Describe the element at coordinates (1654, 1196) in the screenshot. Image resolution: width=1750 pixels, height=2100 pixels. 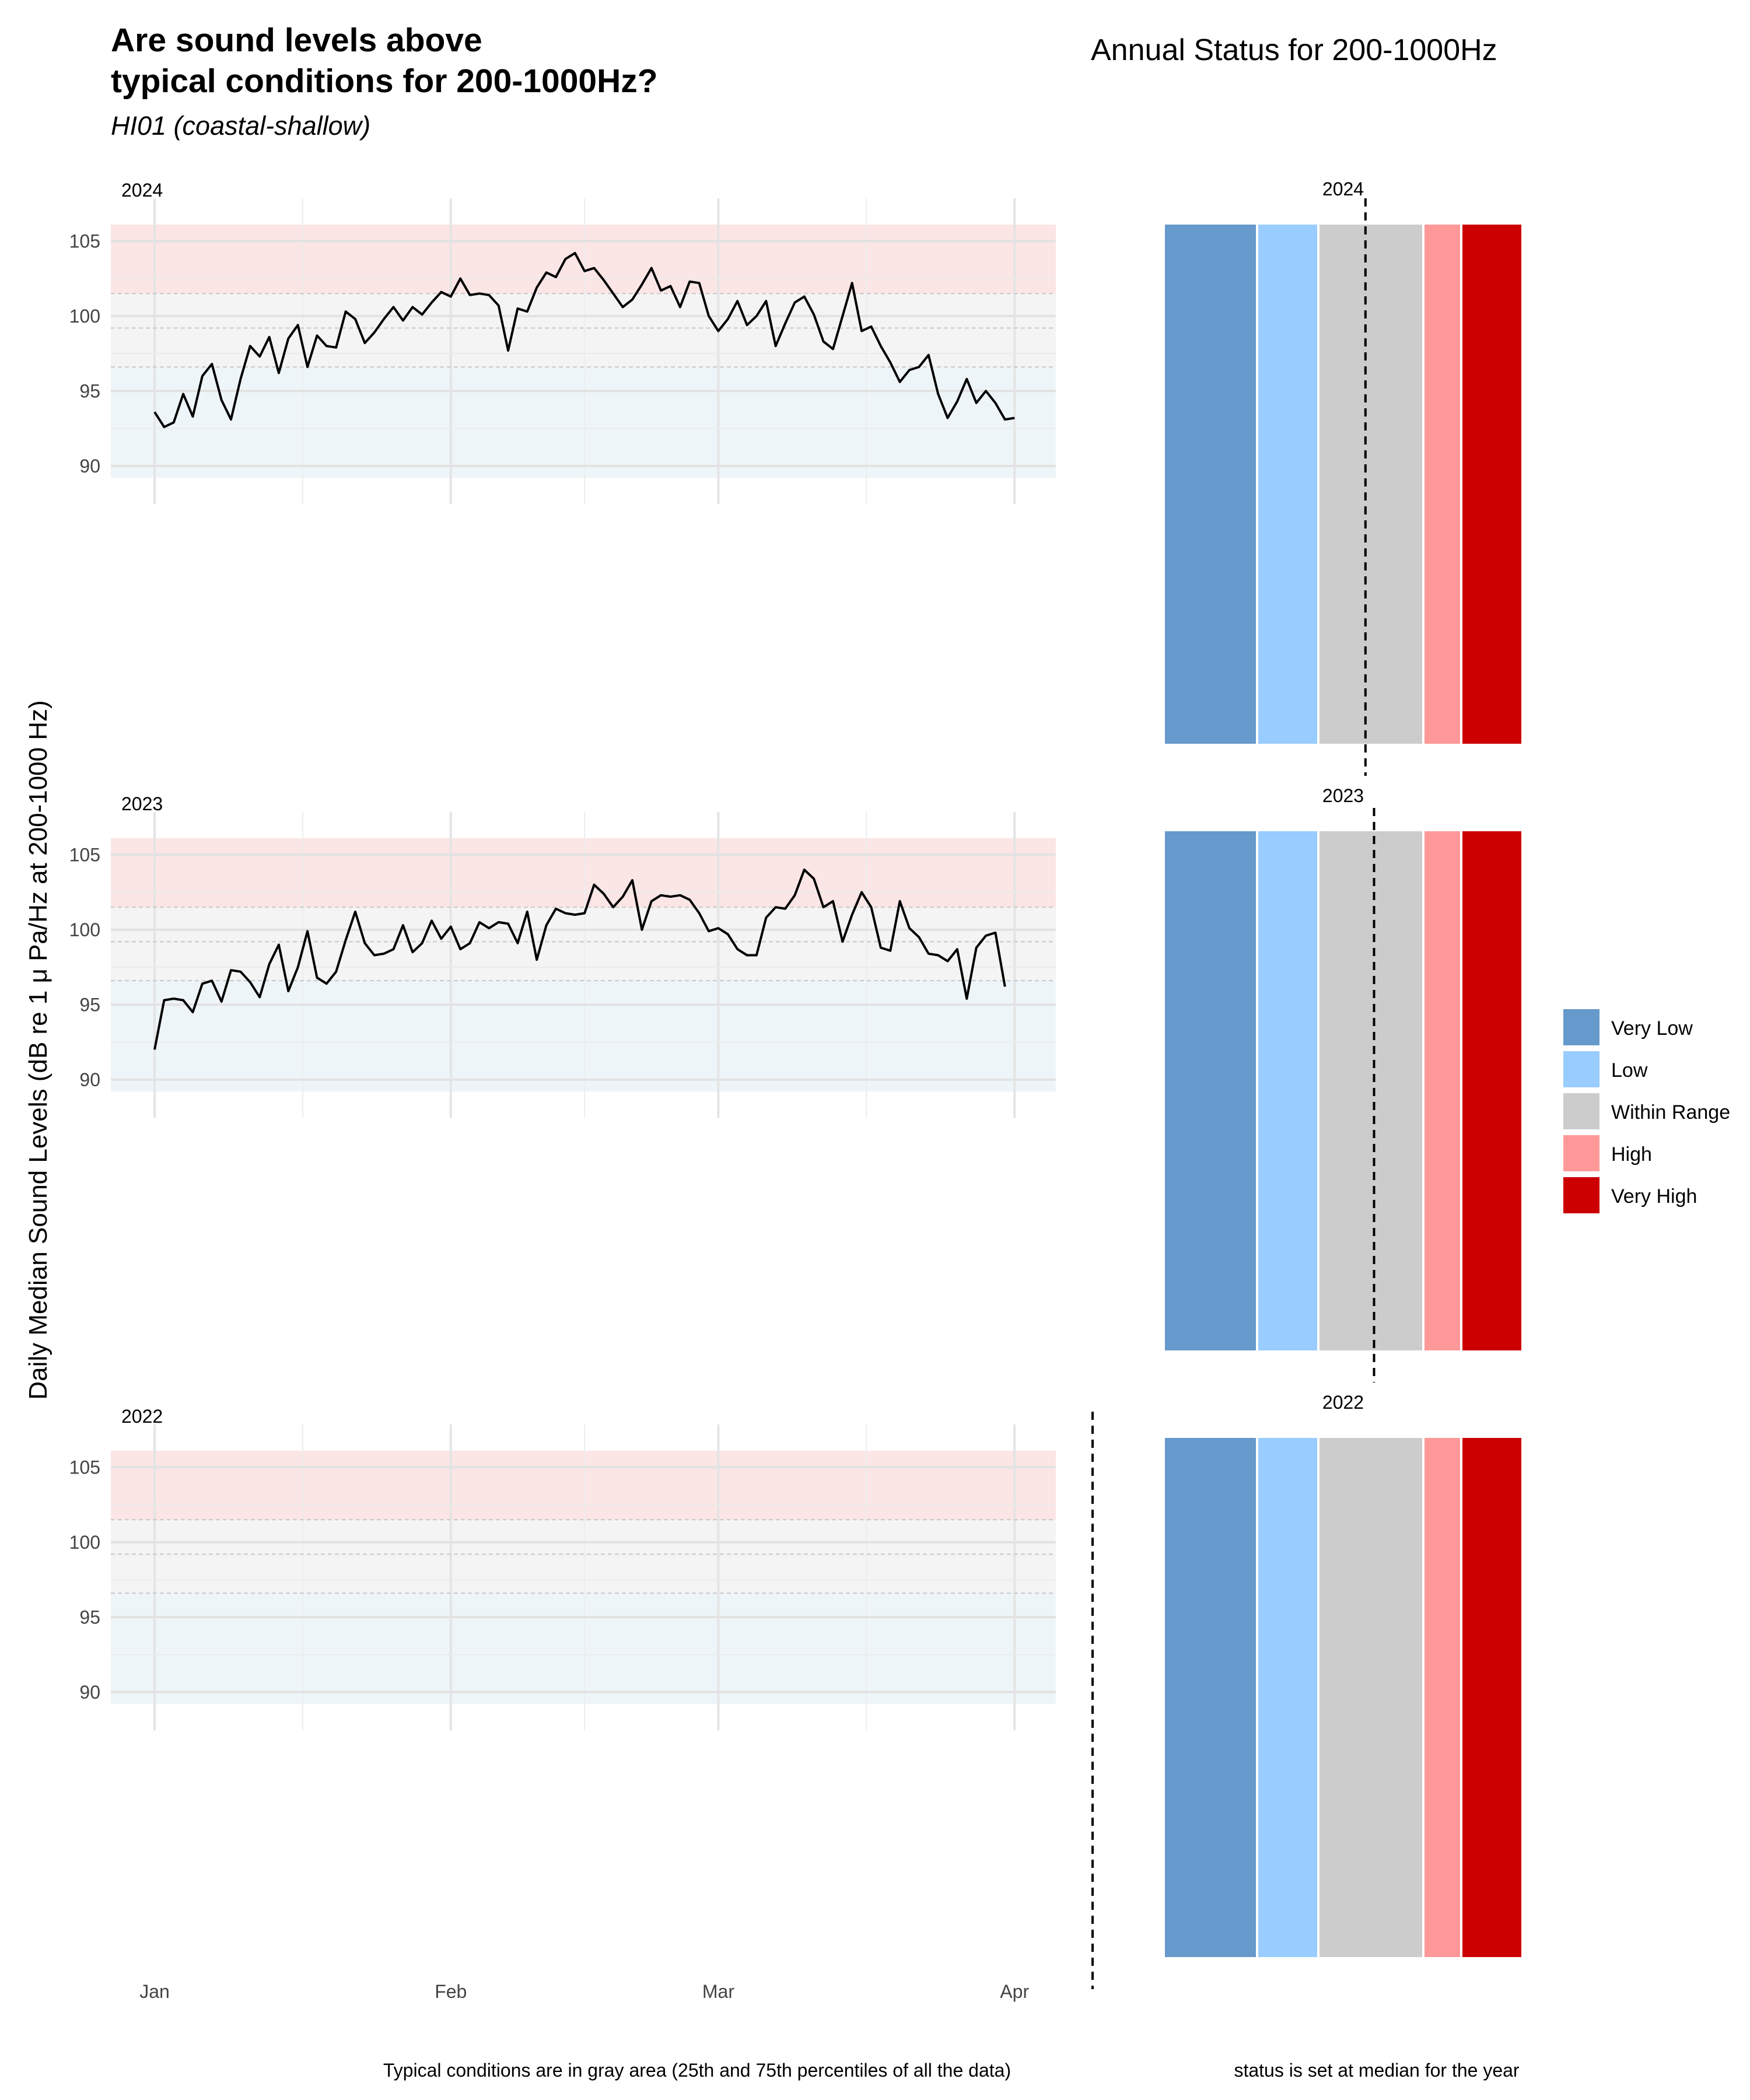
I see `legend-label-very-high: Very High` at that location.